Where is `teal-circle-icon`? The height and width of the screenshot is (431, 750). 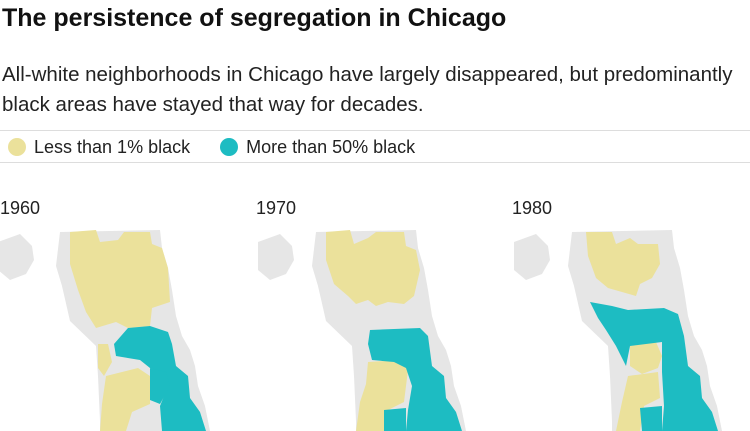 teal-circle-icon is located at coordinates (229, 147).